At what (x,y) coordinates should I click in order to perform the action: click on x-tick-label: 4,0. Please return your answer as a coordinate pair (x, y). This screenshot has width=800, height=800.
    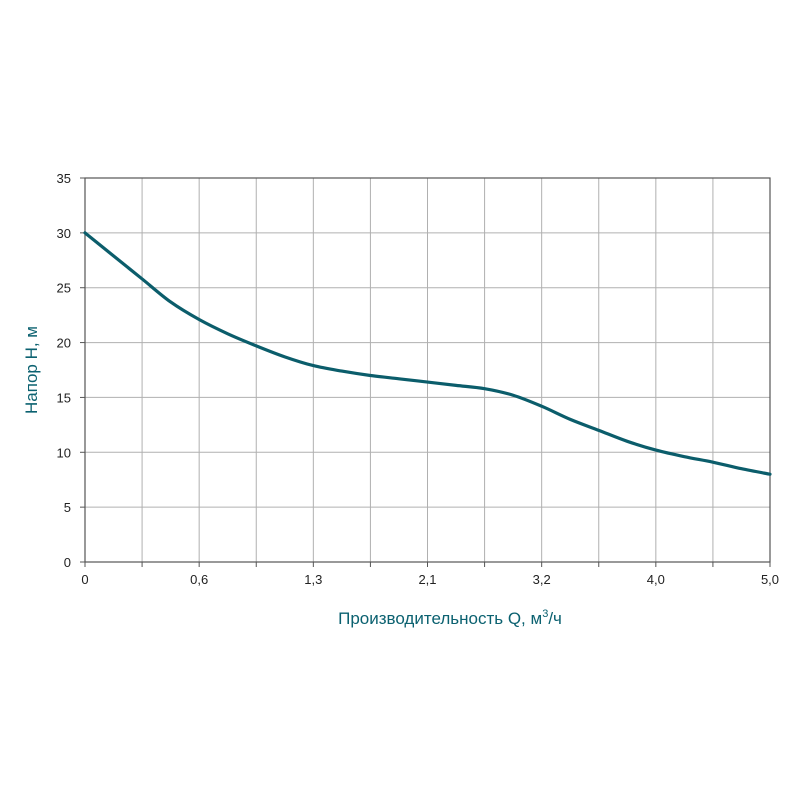
    Looking at the image, I should click on (656, 579).